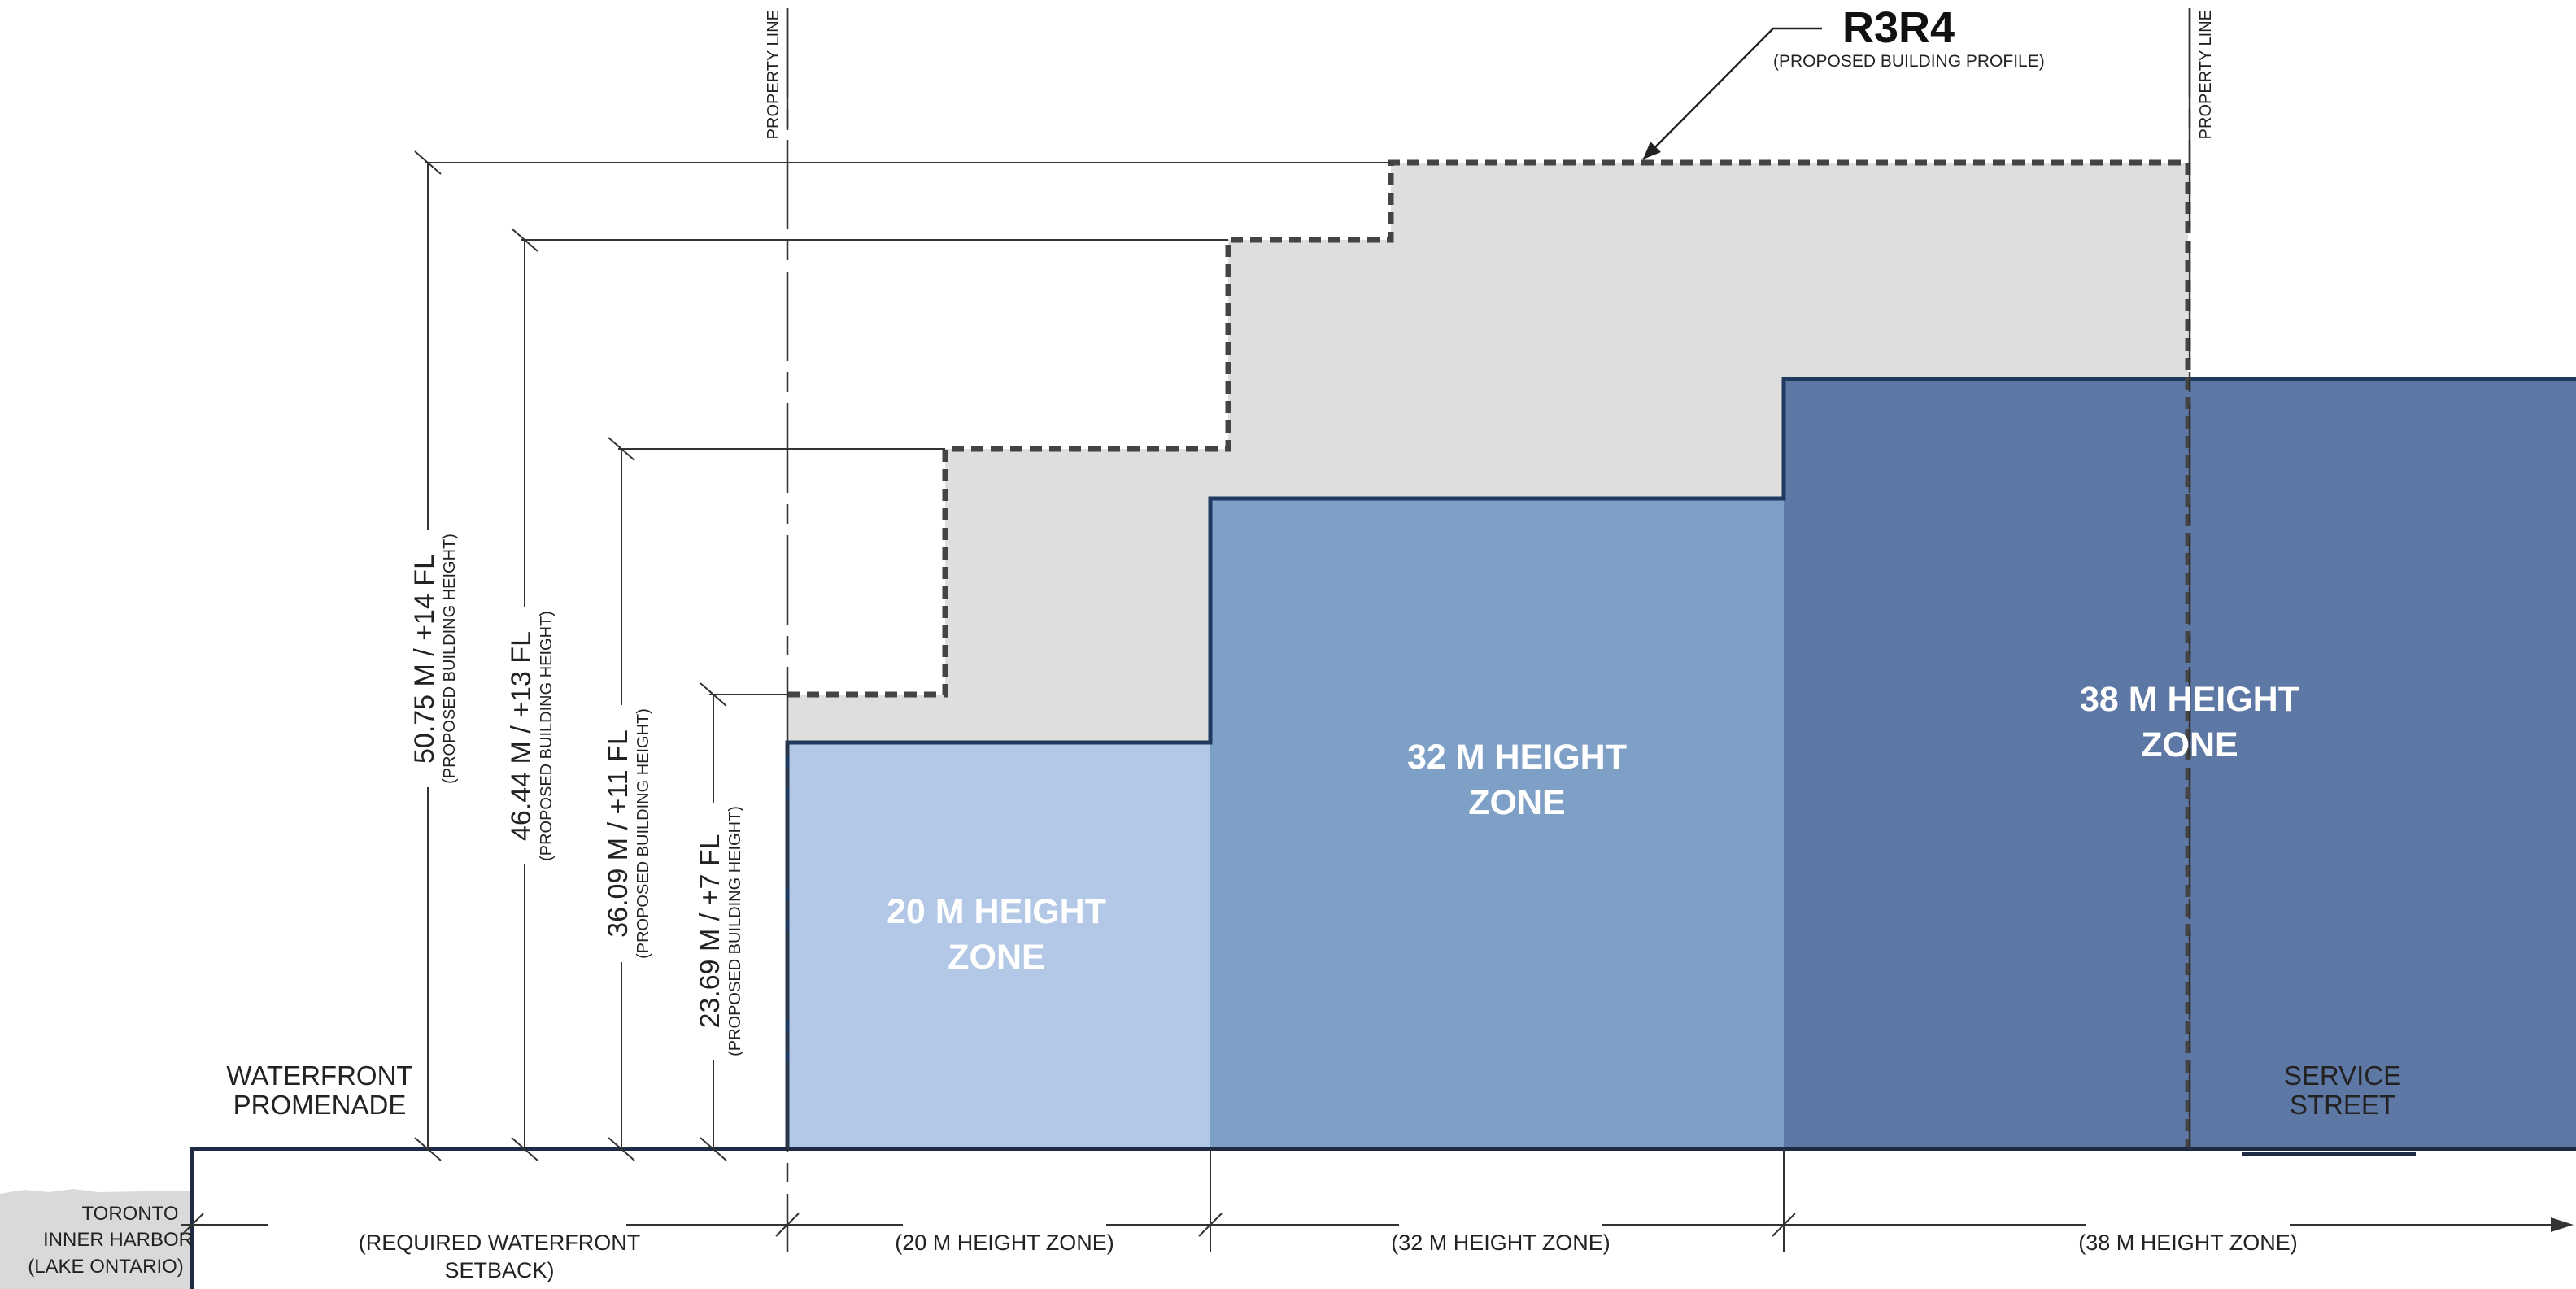 Image resolution: width=2576 pixels, height=1289 pixels. I want to click on zone20-dimension-label: (20 M HEIGHT ZONE), so click(1004, 1236).